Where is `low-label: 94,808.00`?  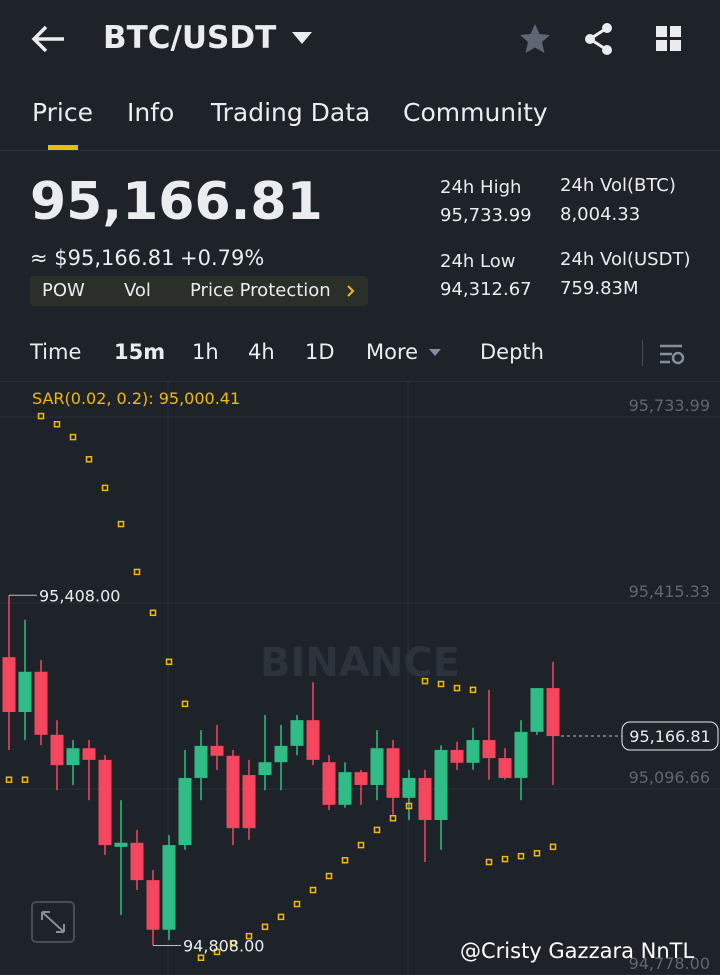 low-label: 94,808.00 is located at coordinates (223, 945).